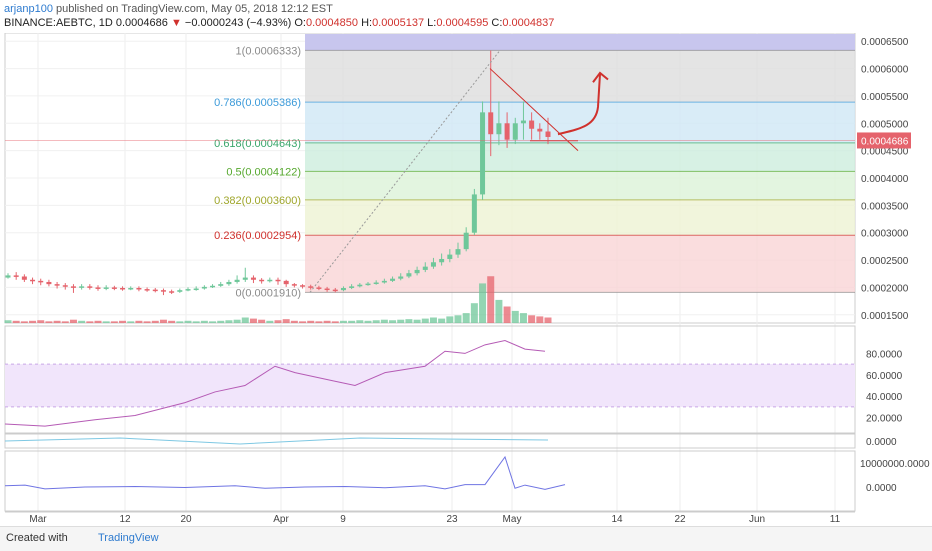 The height and width of the screenshot is (551, 932). I want to click on down-arrow-icon: ▼, so click(176, 23).